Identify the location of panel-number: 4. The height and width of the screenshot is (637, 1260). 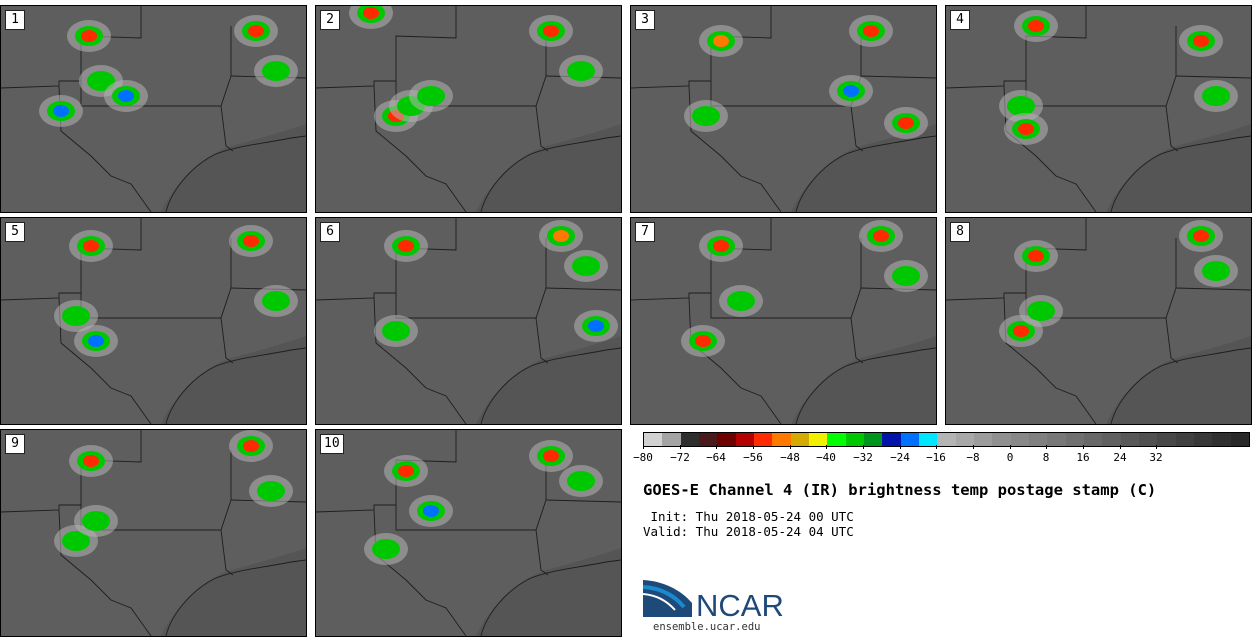
(960, 20).